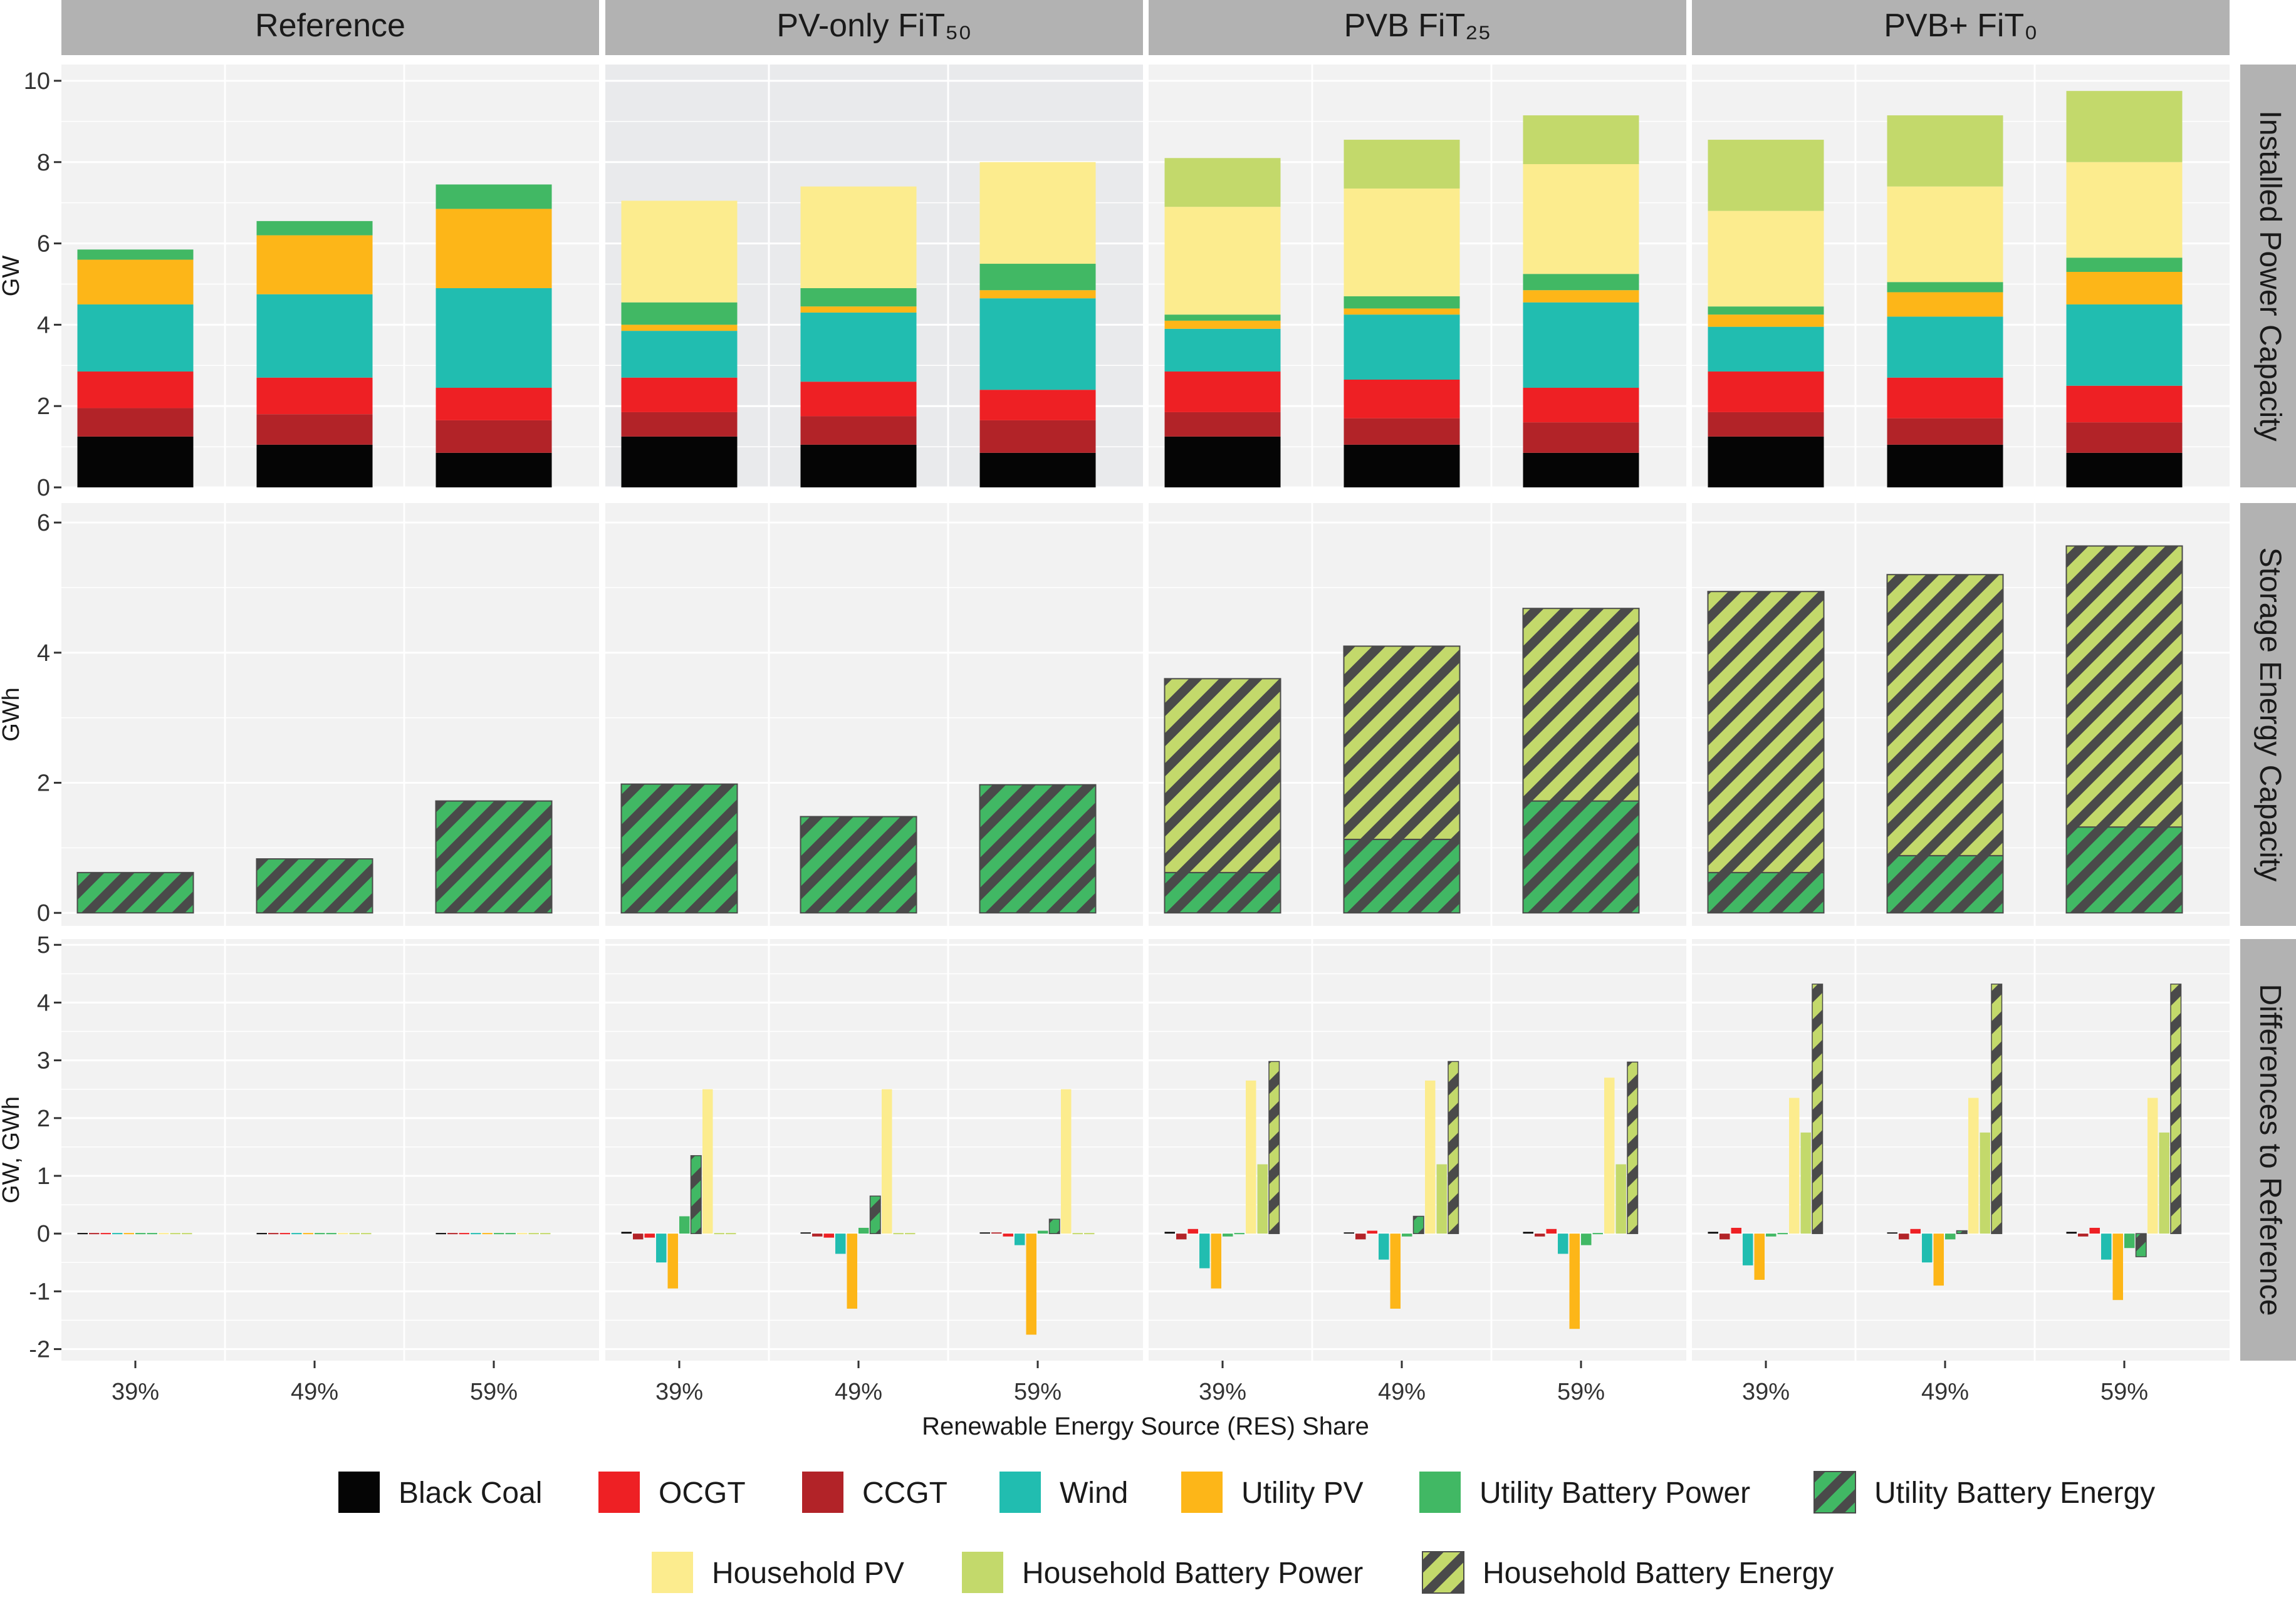 This screenshot has height=1615, width=2296. I want to click on legend-label: CCGT, so click(904, 1494).